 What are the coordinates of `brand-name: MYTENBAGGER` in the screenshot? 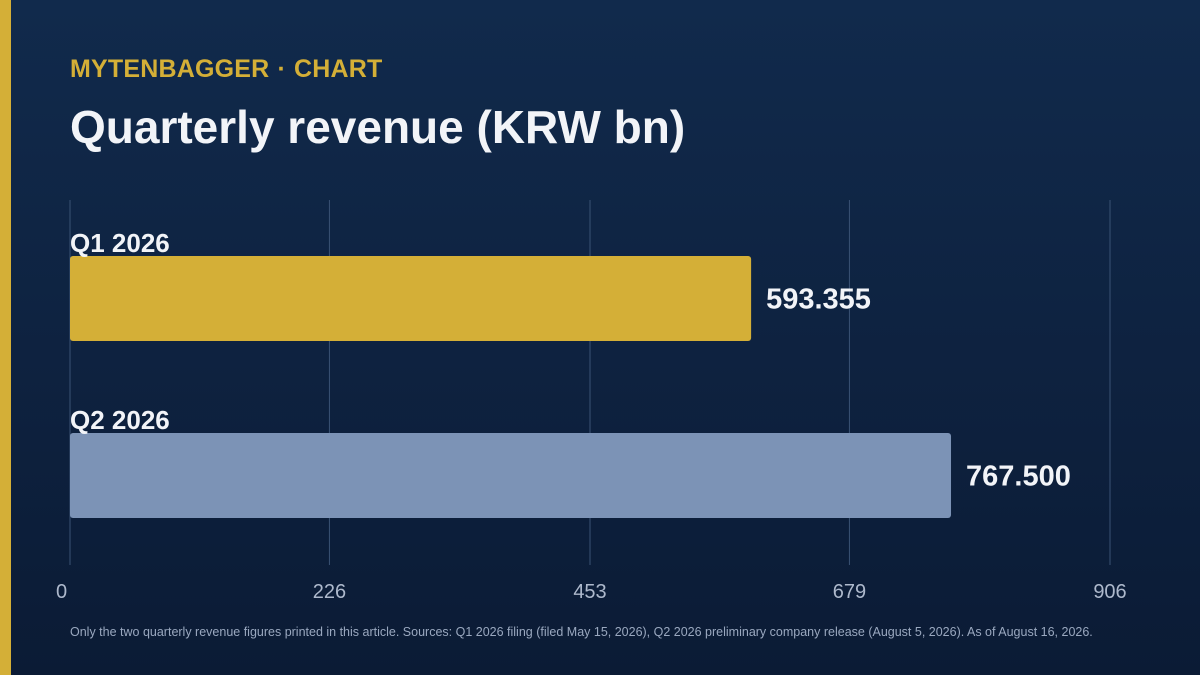 It's located at (170, 69).